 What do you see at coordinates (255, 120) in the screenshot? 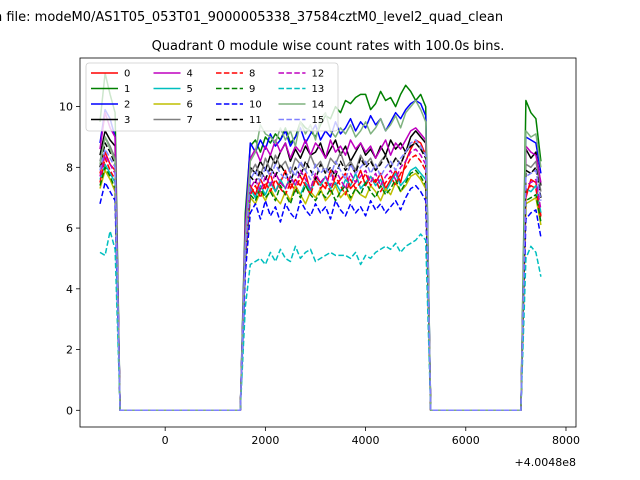
I see `legend-label-11: 11` at bounding box center [255, 120].